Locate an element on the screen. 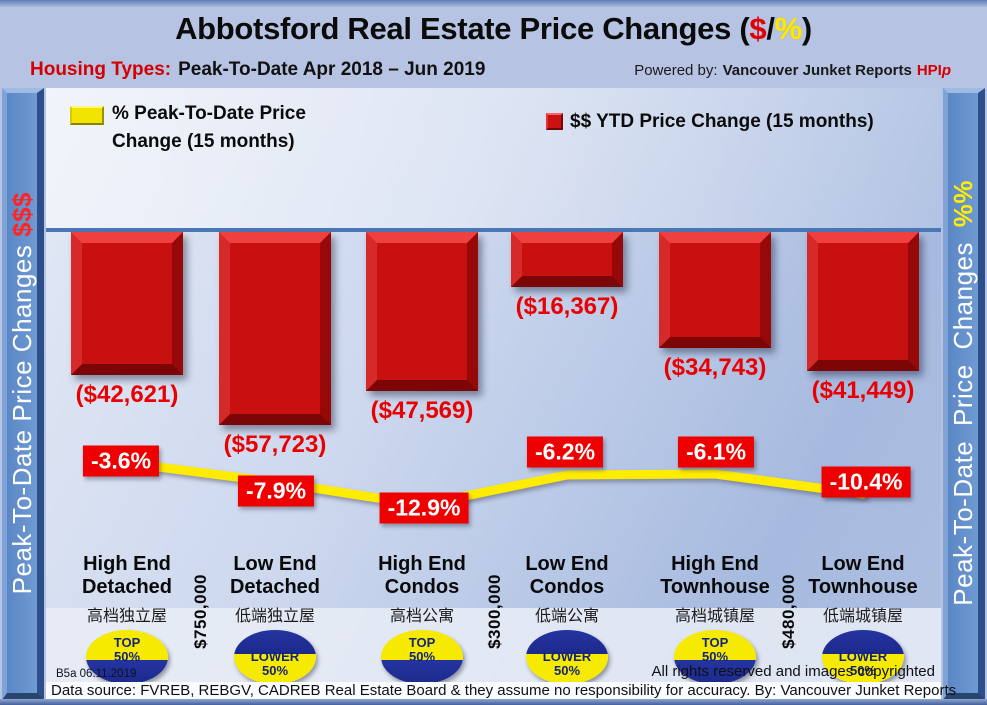 Image resolution: width=987 pixels, height=705 pixels. category-strip is located at coordinates (493, 645).